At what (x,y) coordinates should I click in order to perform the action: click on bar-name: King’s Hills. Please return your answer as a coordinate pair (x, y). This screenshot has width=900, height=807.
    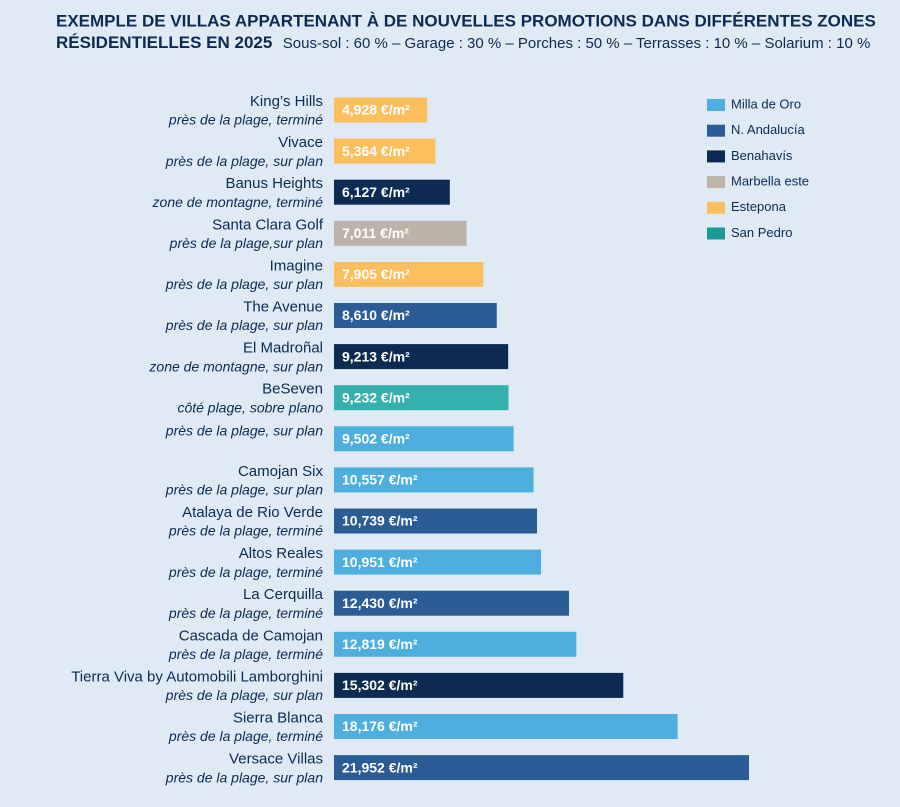
    Looking at the image, I should click on (286, 101).